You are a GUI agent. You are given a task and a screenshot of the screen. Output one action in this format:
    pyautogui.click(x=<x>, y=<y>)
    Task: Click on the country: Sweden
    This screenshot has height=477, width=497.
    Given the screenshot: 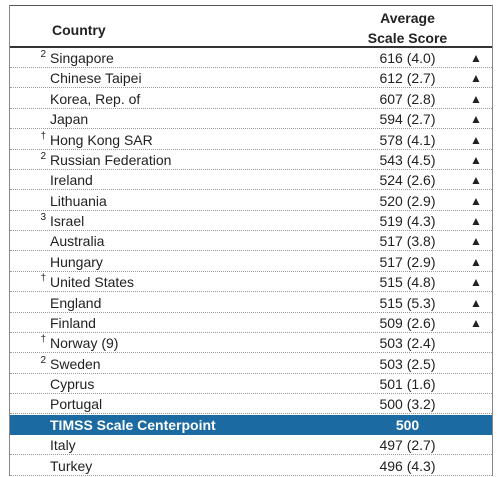 What is the action you would take?
    pyautogui.click(x=75, y=363)
    